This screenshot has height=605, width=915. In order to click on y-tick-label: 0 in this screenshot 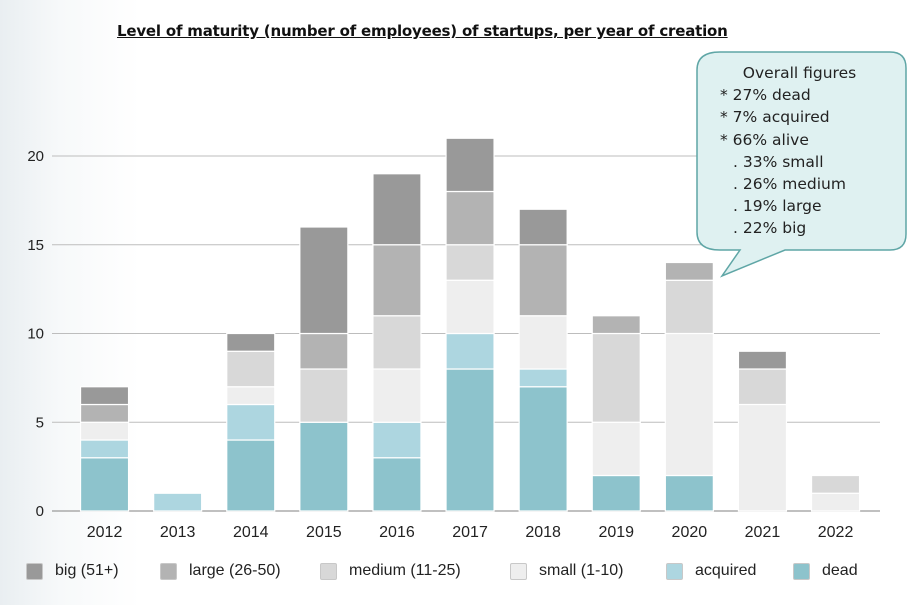, I will do `click(40, 511)`.